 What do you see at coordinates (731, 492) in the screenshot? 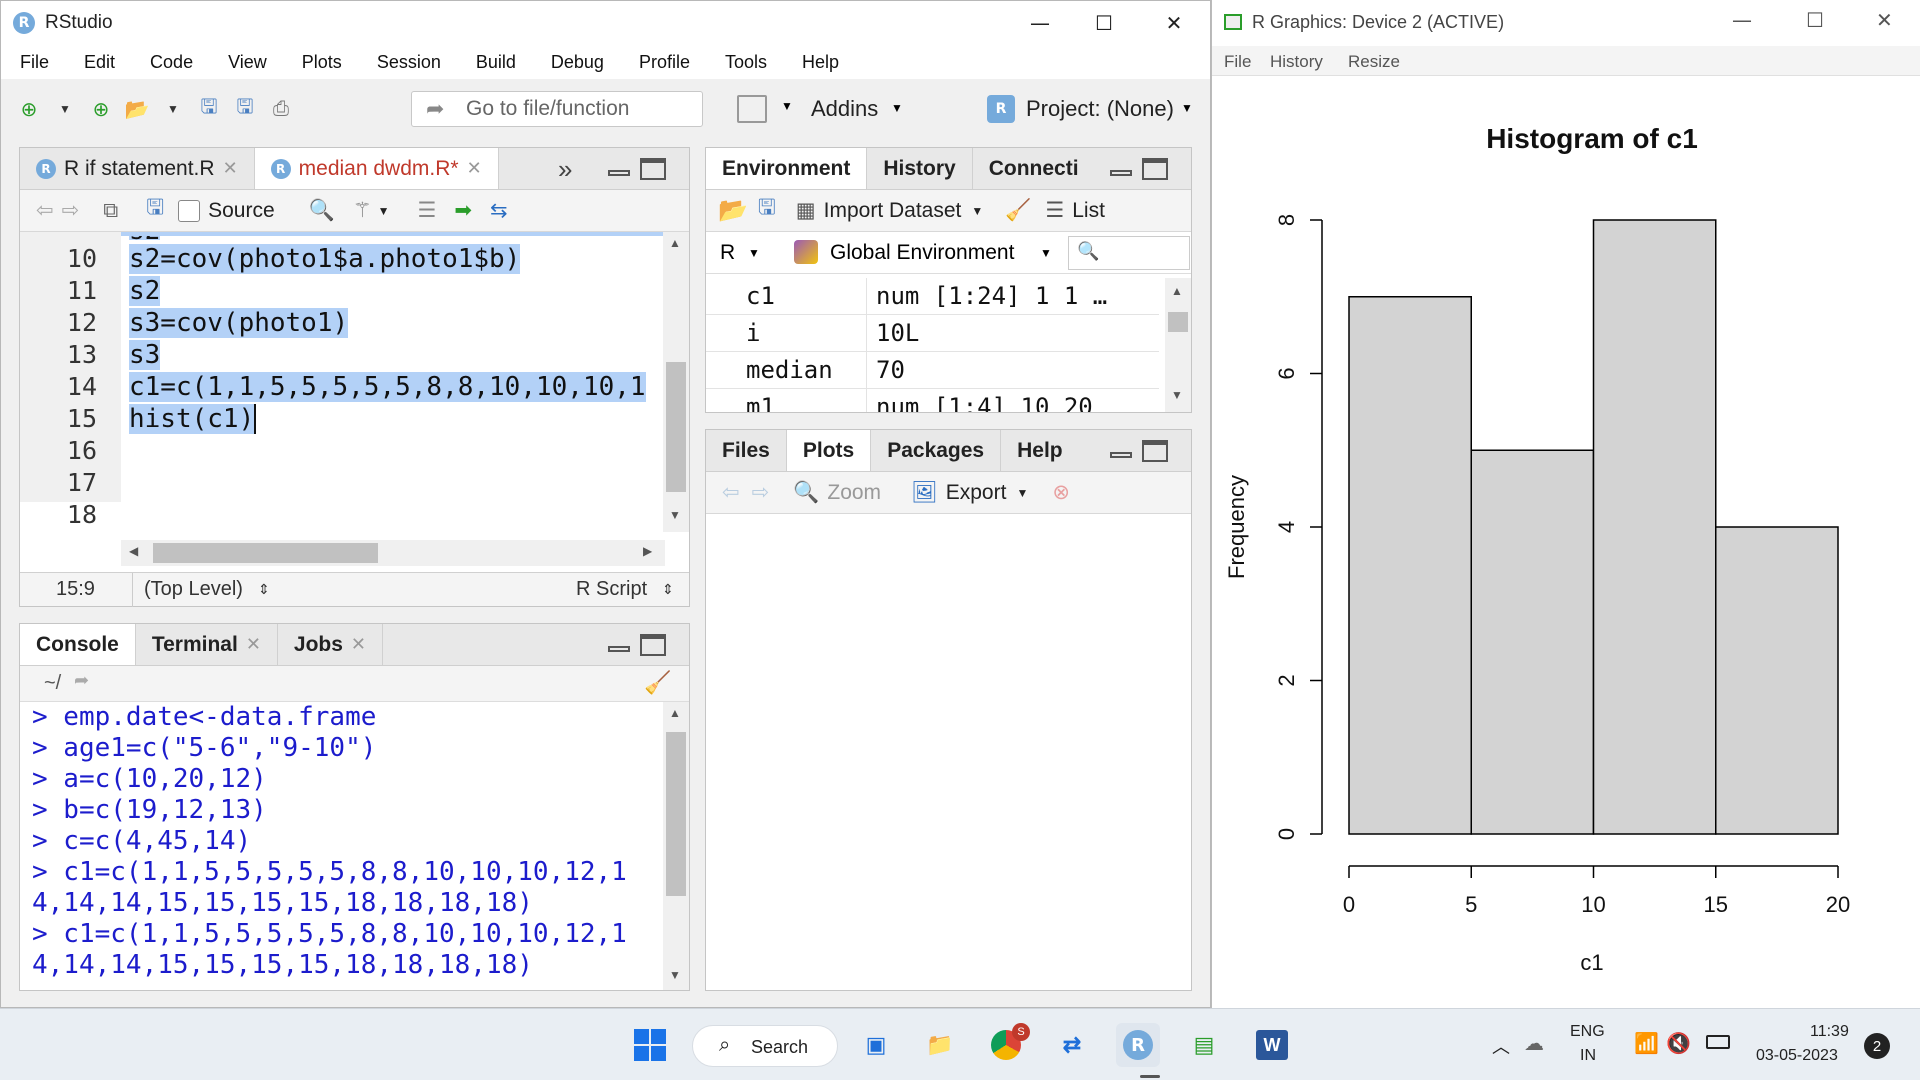
I see `back-arrow-icon: ⇦` at bounding box center [731, 492].